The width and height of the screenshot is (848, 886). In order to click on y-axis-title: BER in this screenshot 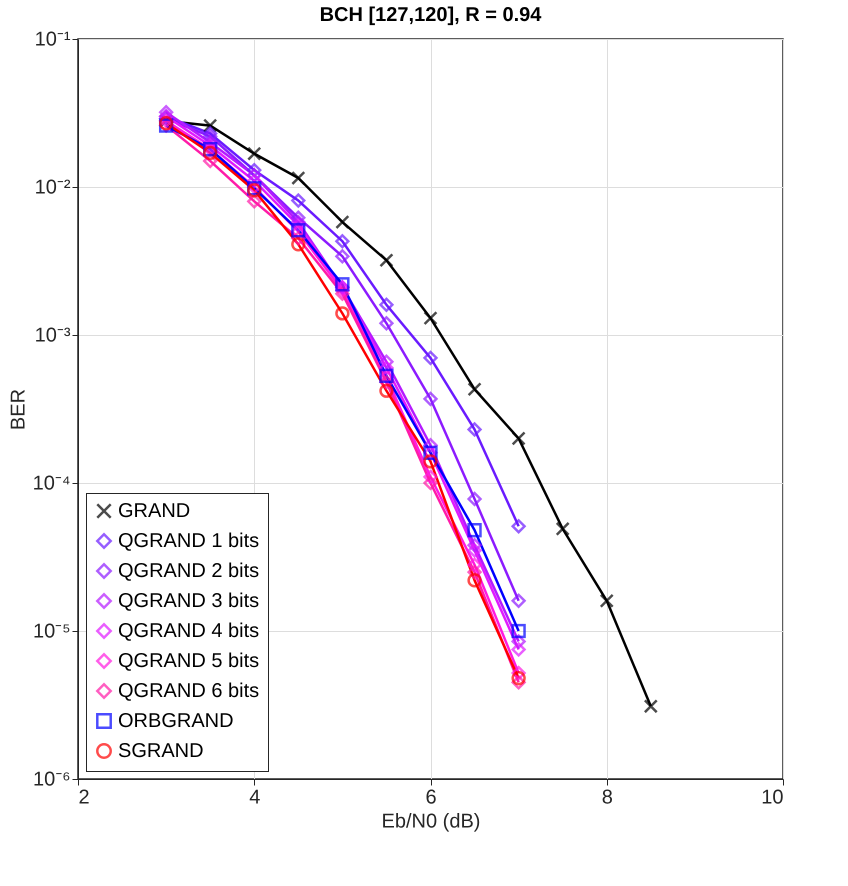, I will do `click(19, 409)`.